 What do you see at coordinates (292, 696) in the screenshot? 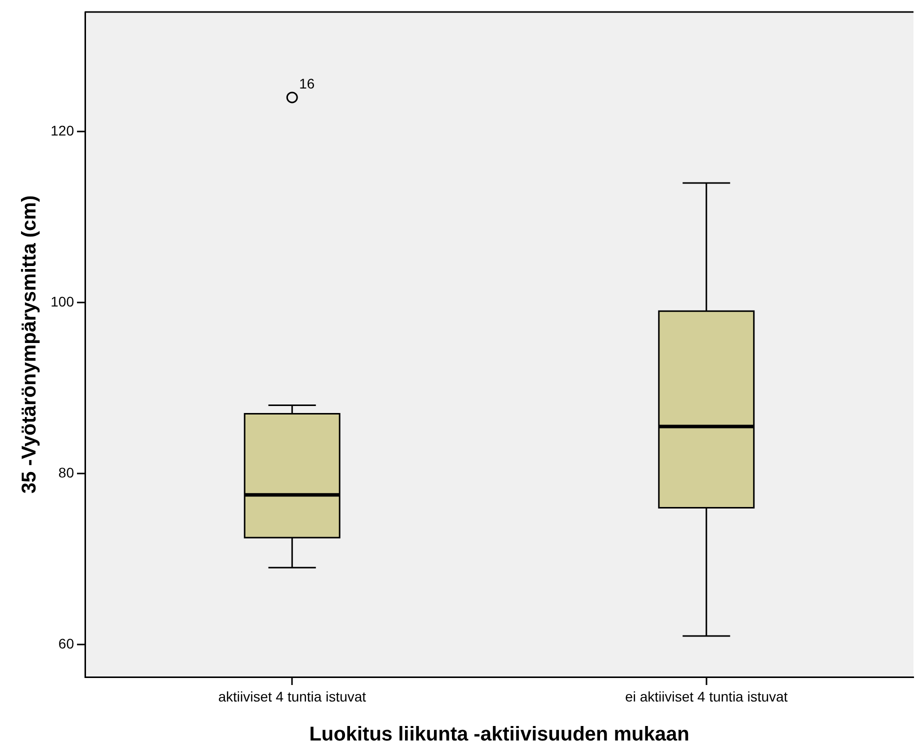
I see `x-tick-label: aktiiviset 4 tuntia istuvat` at bounding box center [292, 696].